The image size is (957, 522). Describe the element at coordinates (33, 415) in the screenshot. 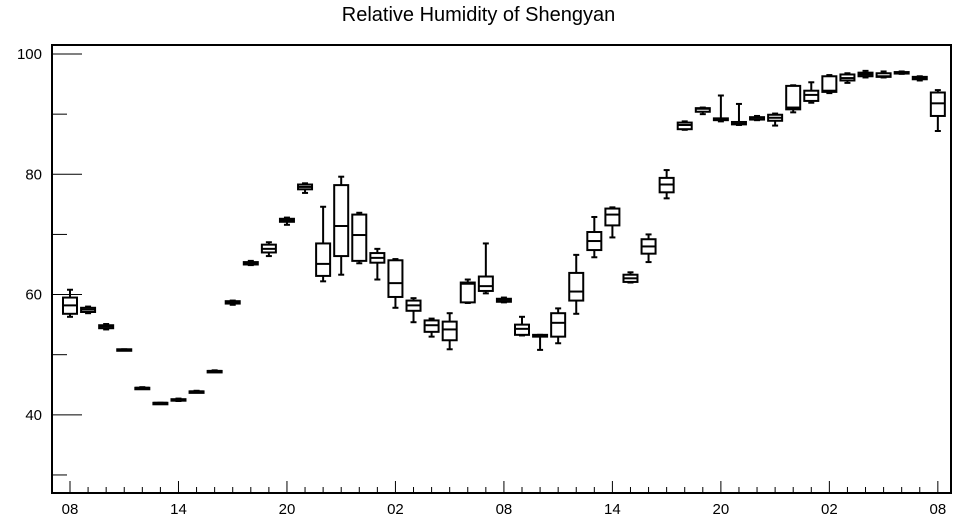

I see `y-tick-label: 40` at that location.